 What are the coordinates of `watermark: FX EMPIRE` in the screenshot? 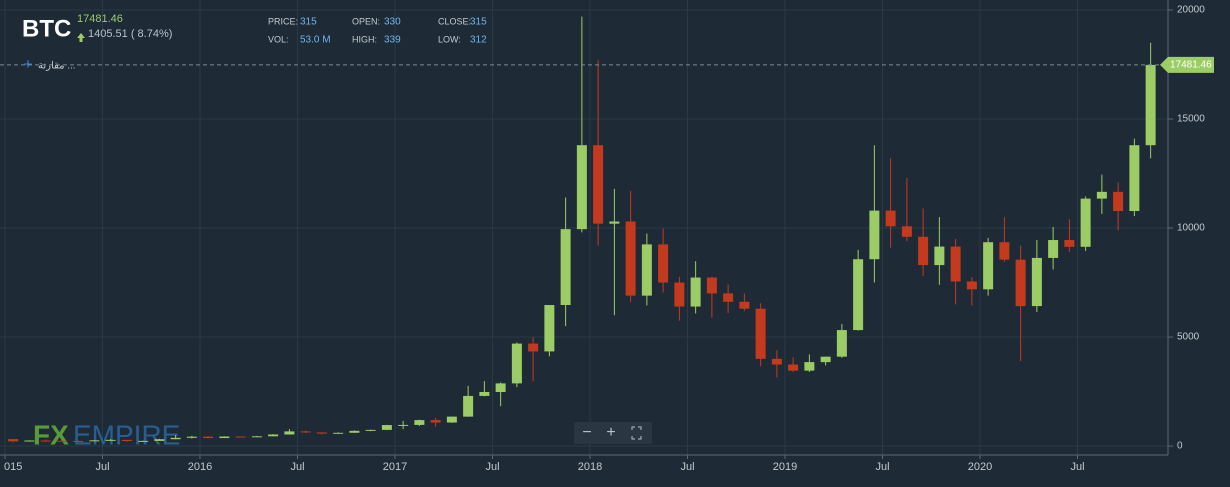 It's located at (106, 434).